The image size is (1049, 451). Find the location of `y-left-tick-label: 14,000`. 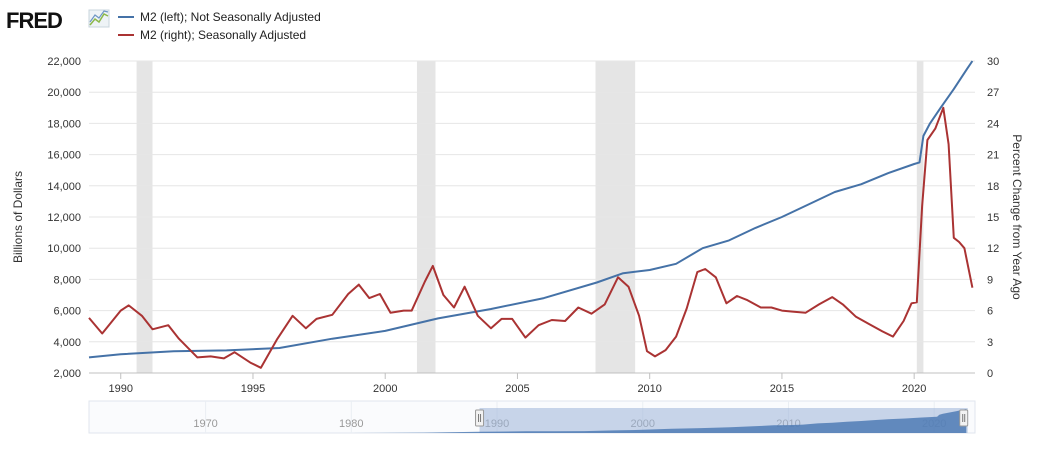

y-left-tick-label: 14,000 is located at coordinates (64, 187).